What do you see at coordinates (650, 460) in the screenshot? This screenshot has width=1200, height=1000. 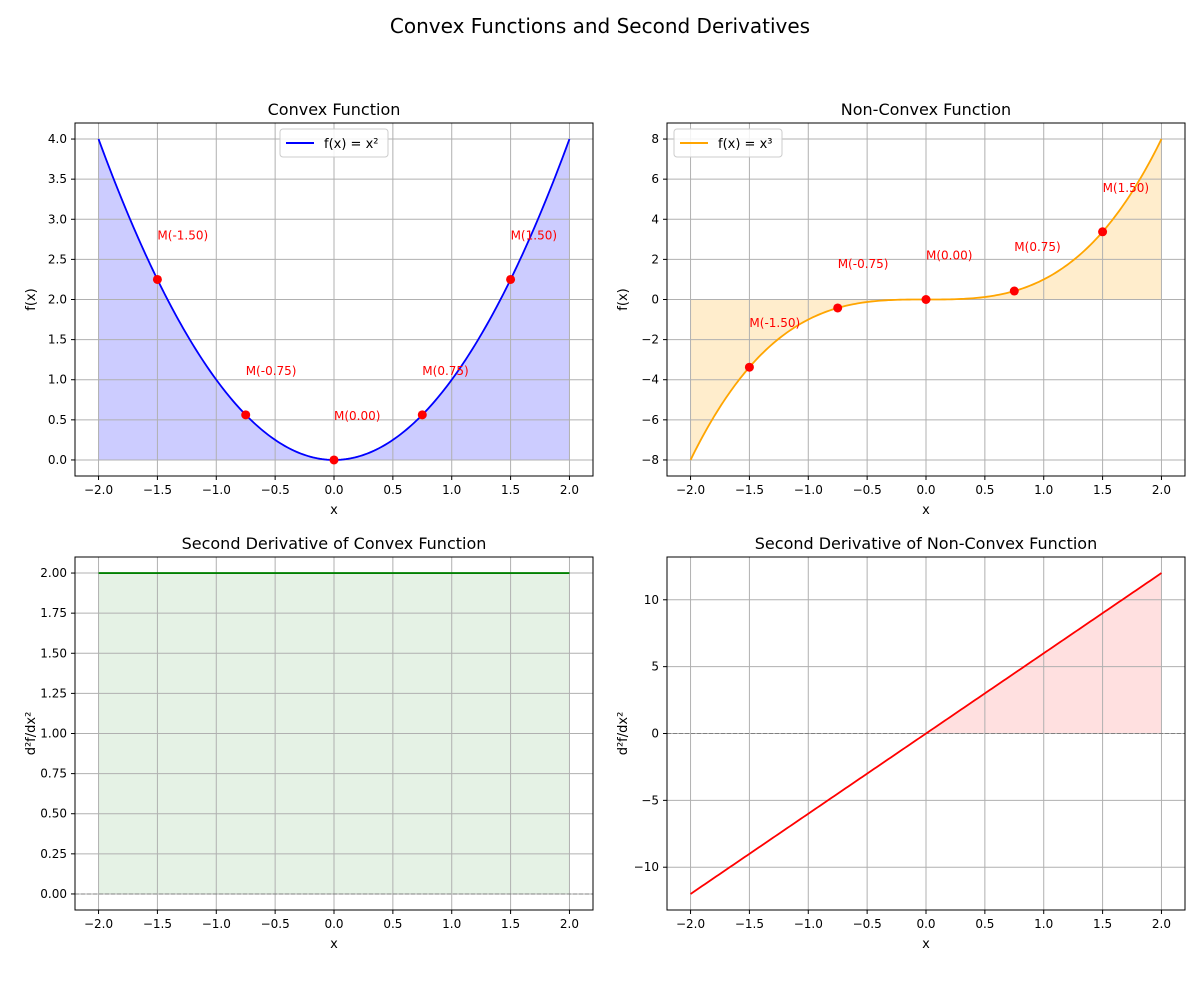 I see `y-tick-label: −8` at bounding box center [650, 460].